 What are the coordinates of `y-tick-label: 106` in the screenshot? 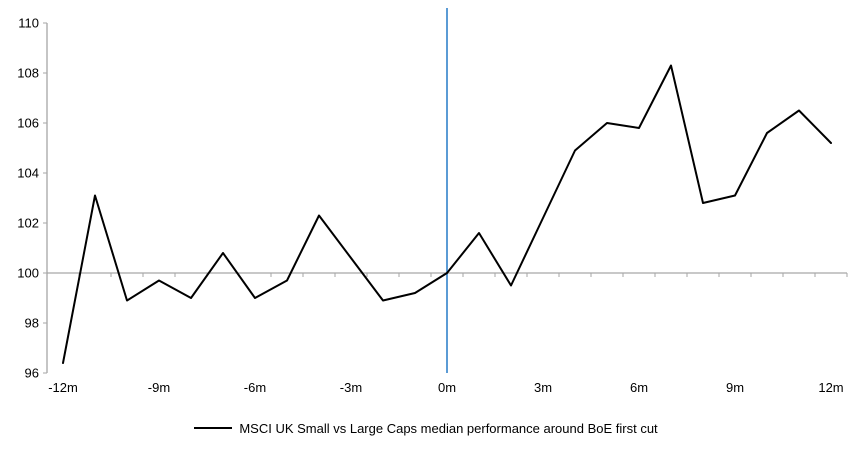 It's located at (28, 123).